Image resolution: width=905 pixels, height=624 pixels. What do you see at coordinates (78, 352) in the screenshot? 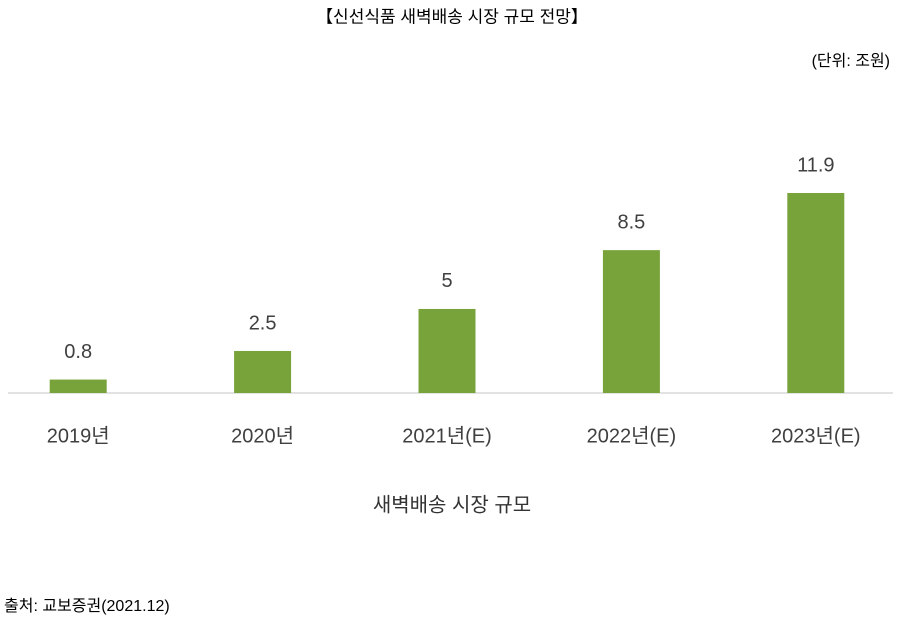
I see `data-label: 0.8` at bounding box center [78, 352].